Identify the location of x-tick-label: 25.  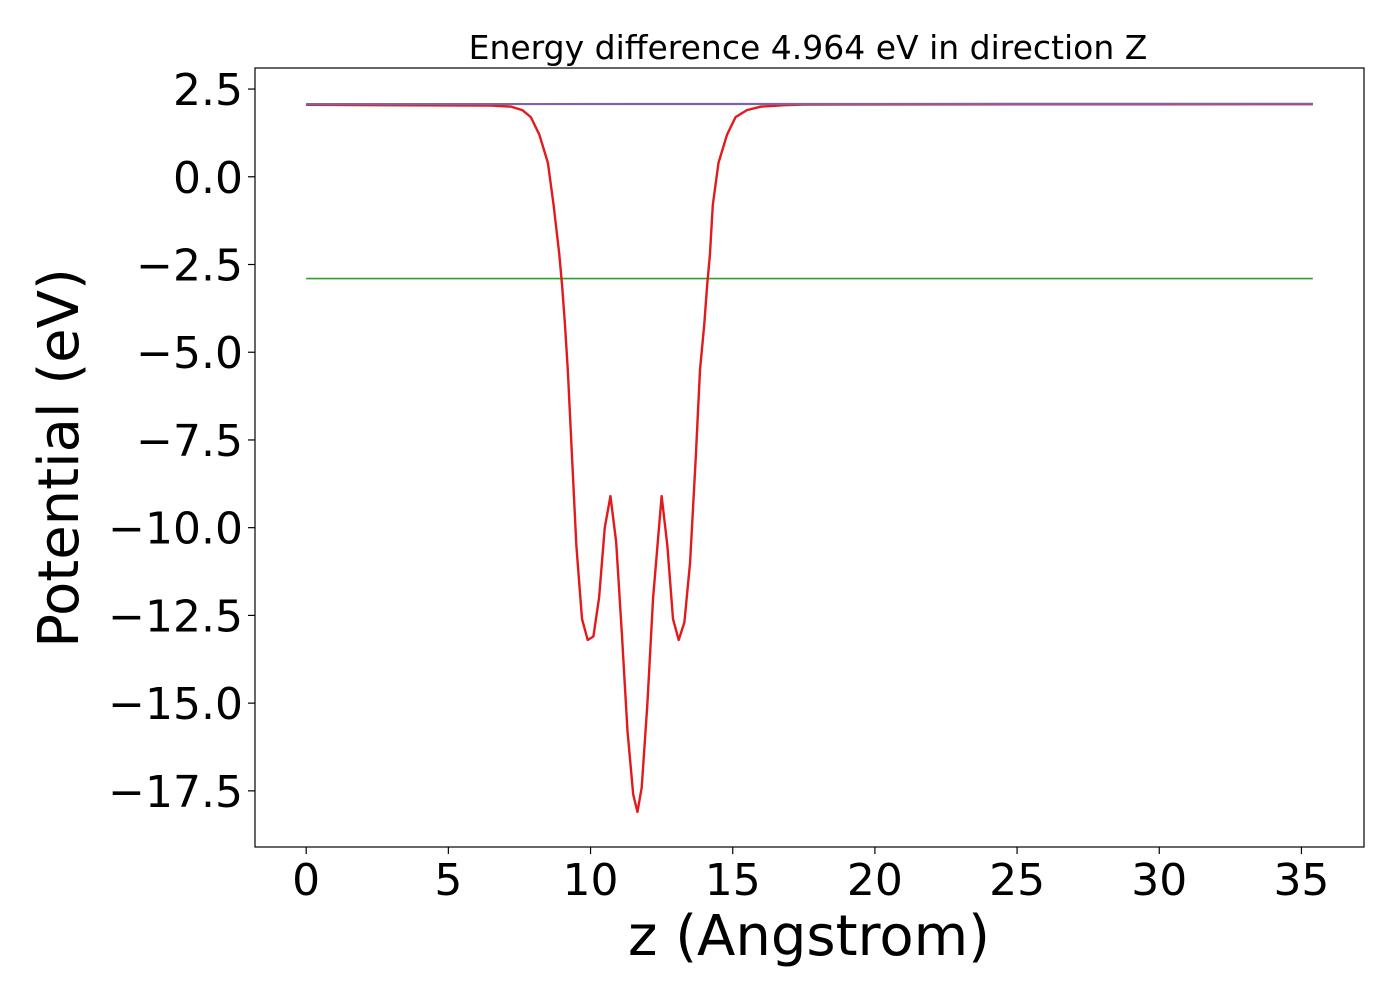
(1017, 880).